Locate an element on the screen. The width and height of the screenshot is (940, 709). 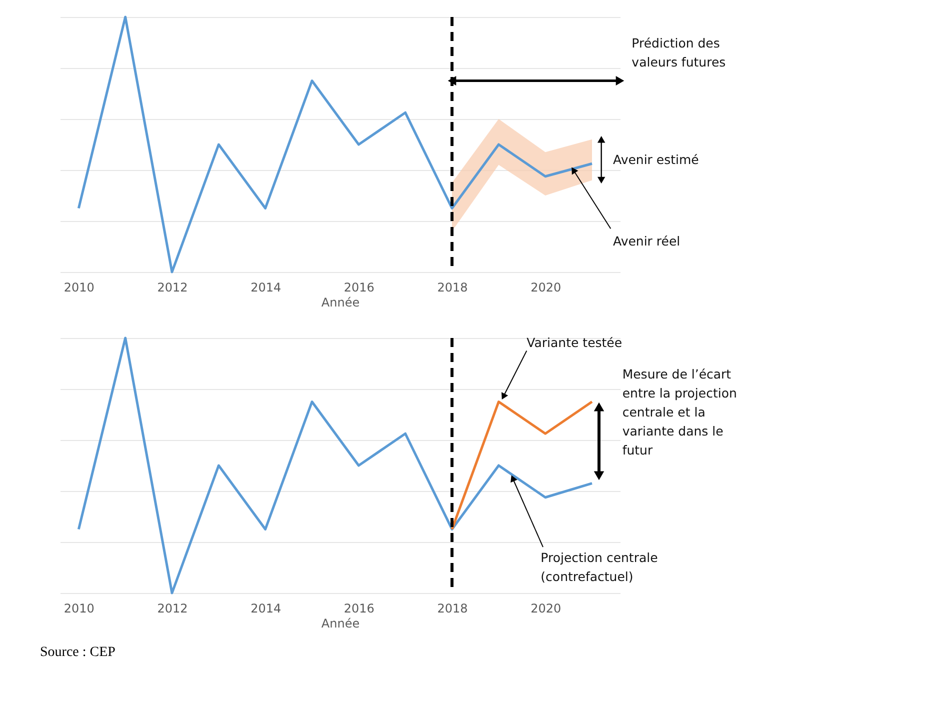
annotation: Avenir estimé is located at coordinates (656, 159).